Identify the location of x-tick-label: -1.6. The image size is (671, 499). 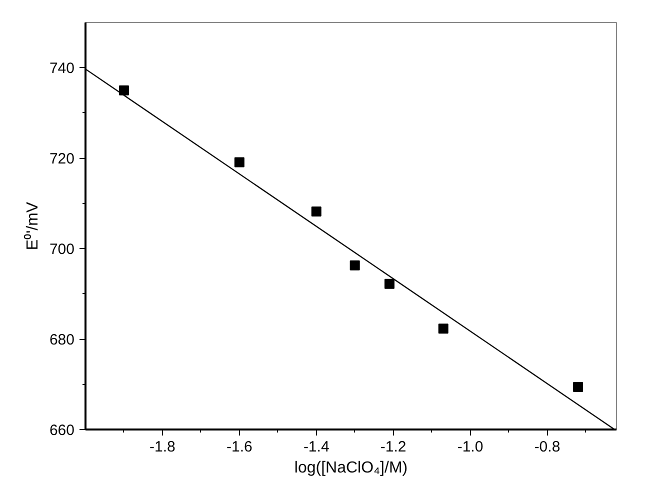
(239, 447).